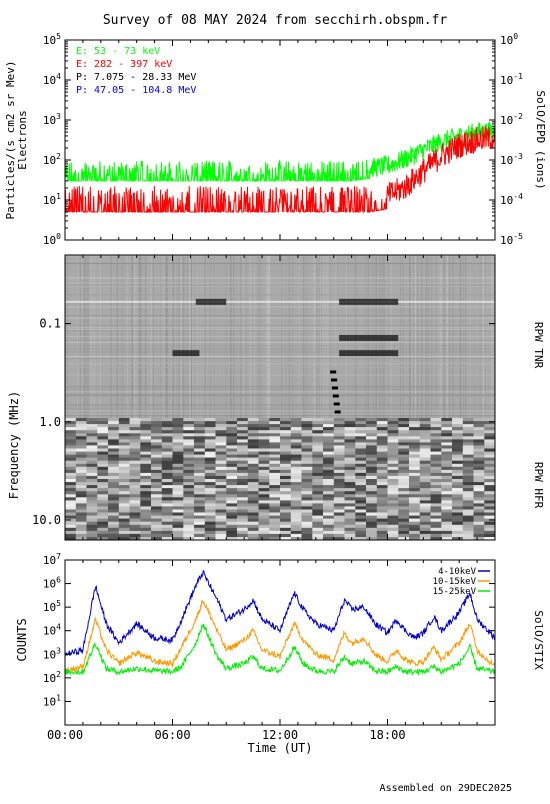 The height and width of the screenshot is (804, 550). Describe the element at coordinates (52, 677) in the screenshot. I see `stix-tick-label: 10²` at that location.